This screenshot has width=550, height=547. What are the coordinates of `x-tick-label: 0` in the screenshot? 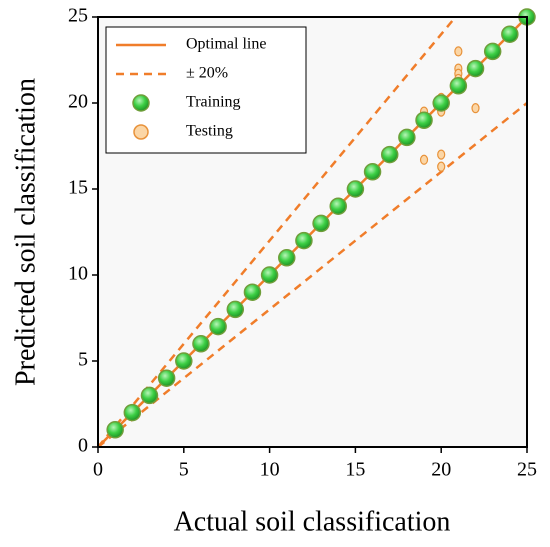 It's located at (98, 470).